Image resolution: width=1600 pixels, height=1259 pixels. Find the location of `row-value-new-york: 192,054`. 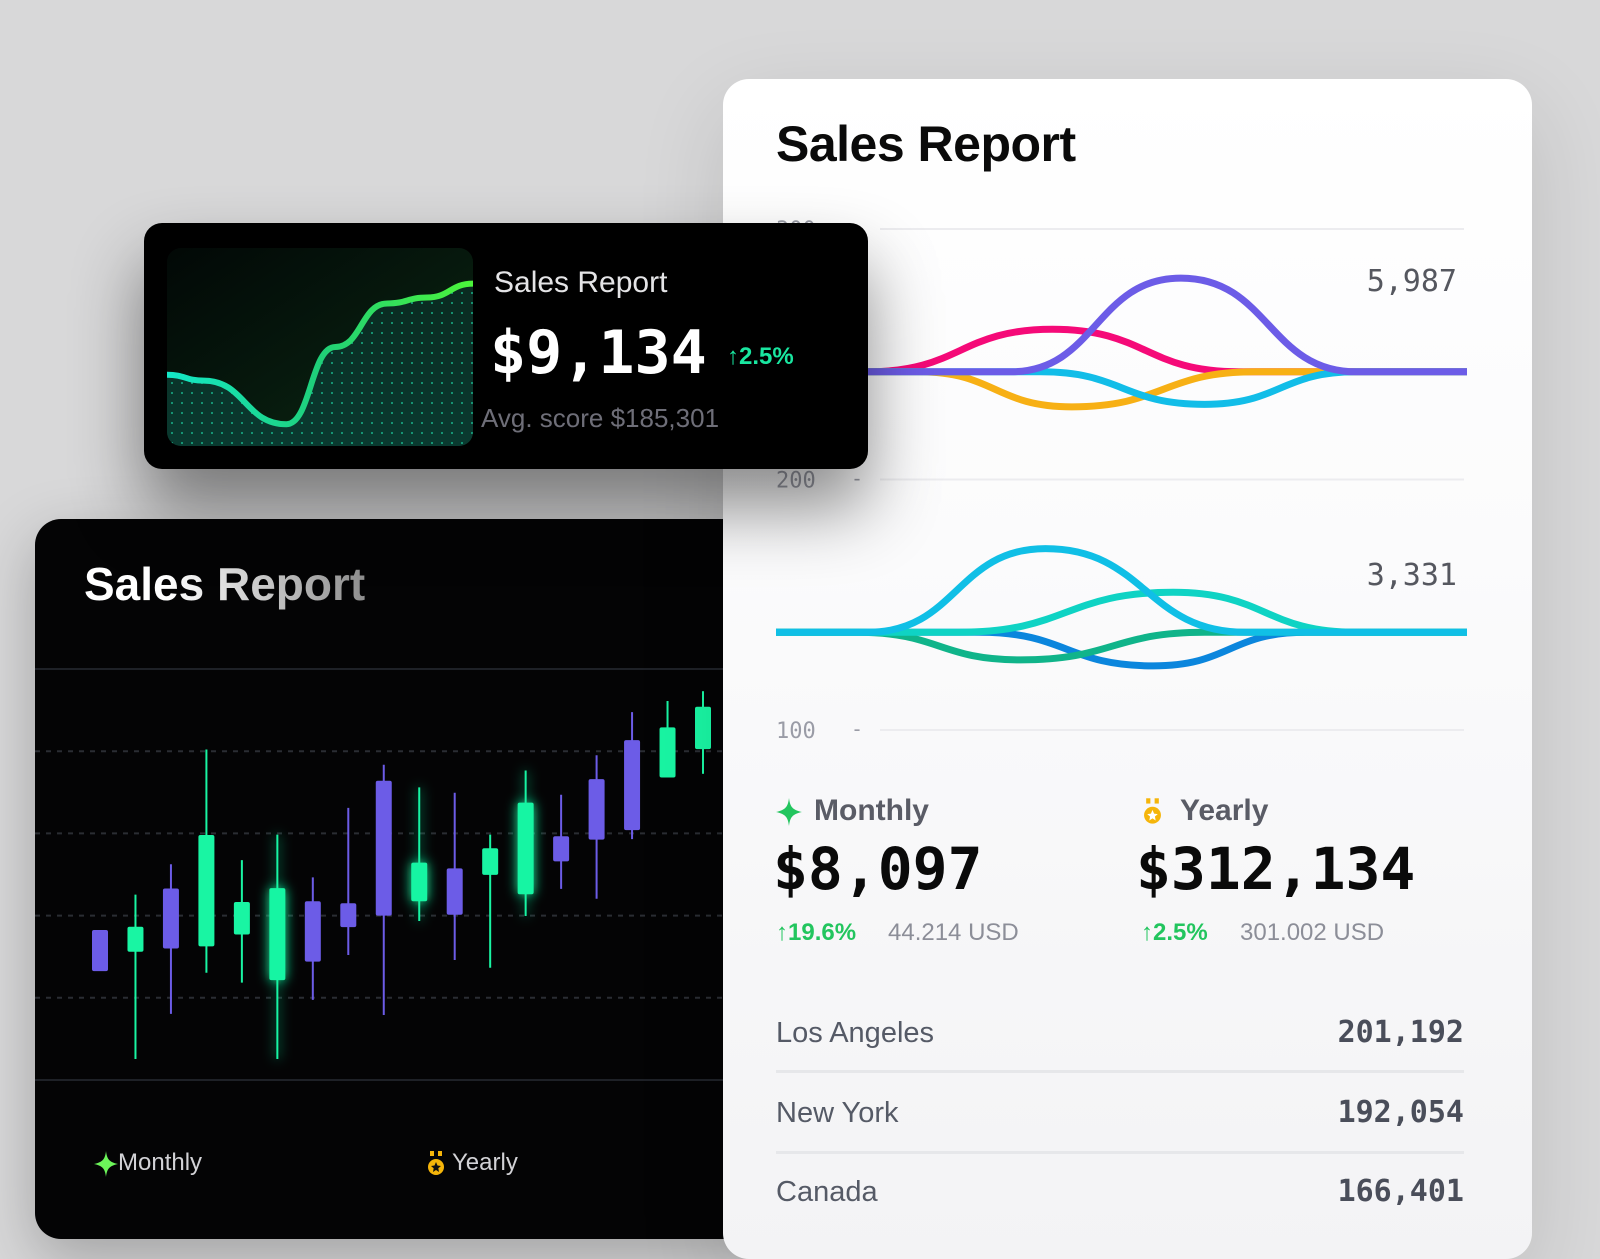

row-value-new-york: 192,054 is located at coordinates (1400, 1112).